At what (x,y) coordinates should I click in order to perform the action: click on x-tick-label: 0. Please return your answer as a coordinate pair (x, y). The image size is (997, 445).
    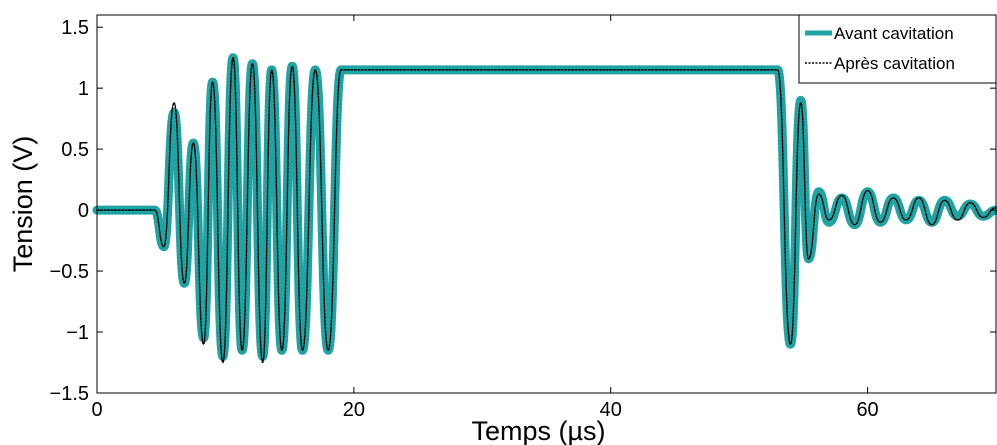
    Looking at the image, I should click on (96, 410).